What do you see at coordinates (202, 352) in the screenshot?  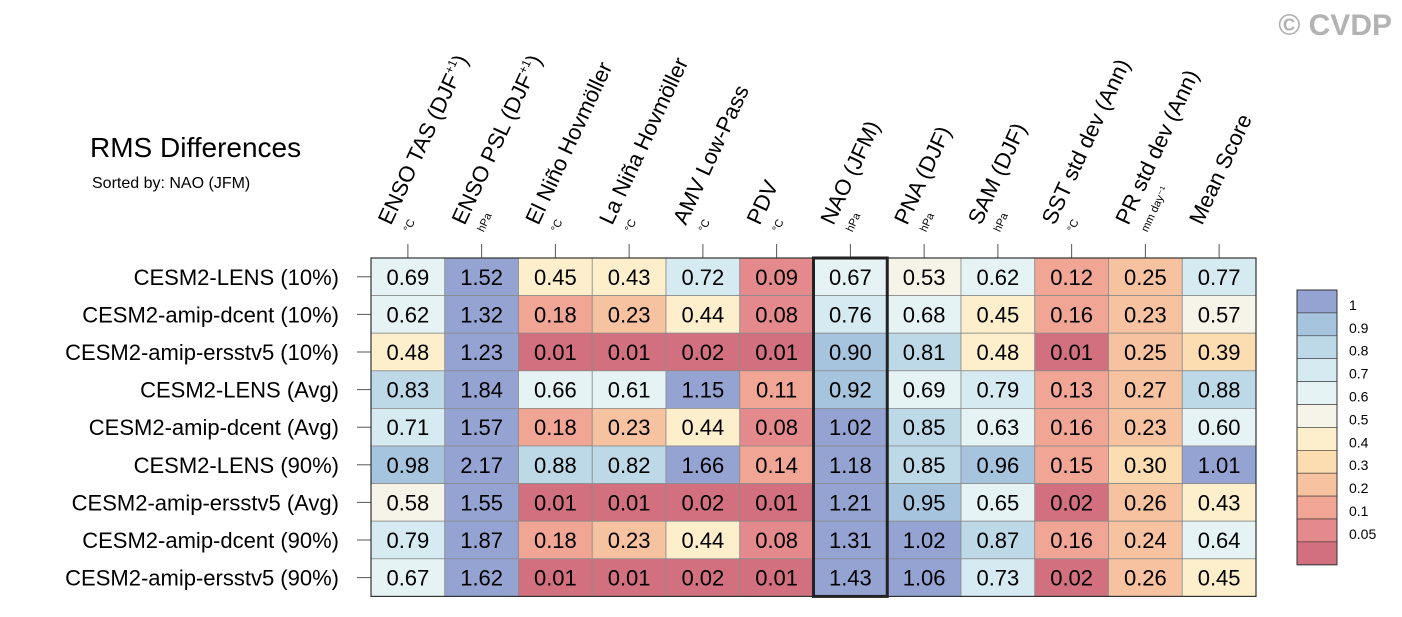 I see `row-label: CESM2-amip-ersstv5 (10%)` at bounding box center [202, 352].